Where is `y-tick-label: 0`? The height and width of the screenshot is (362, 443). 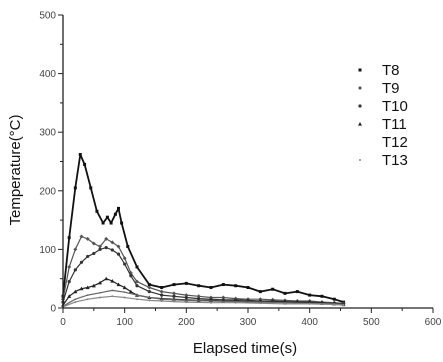
y-tick-label: 0 is located at coordinates (53, 309).